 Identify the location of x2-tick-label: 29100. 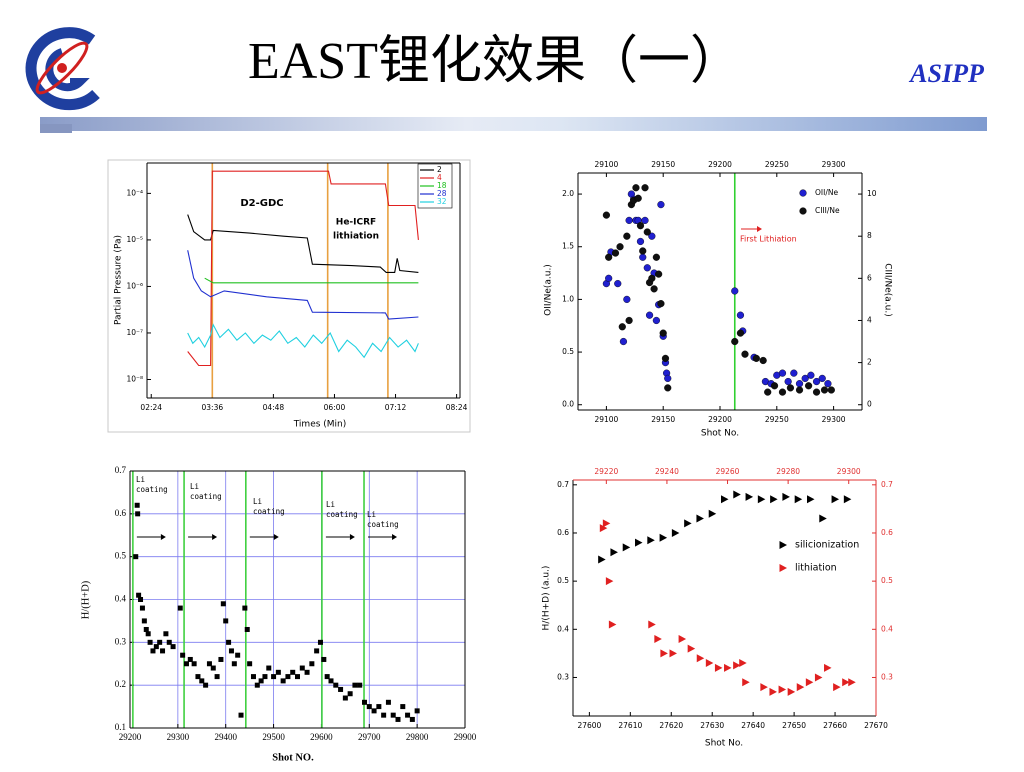
(606, 164).